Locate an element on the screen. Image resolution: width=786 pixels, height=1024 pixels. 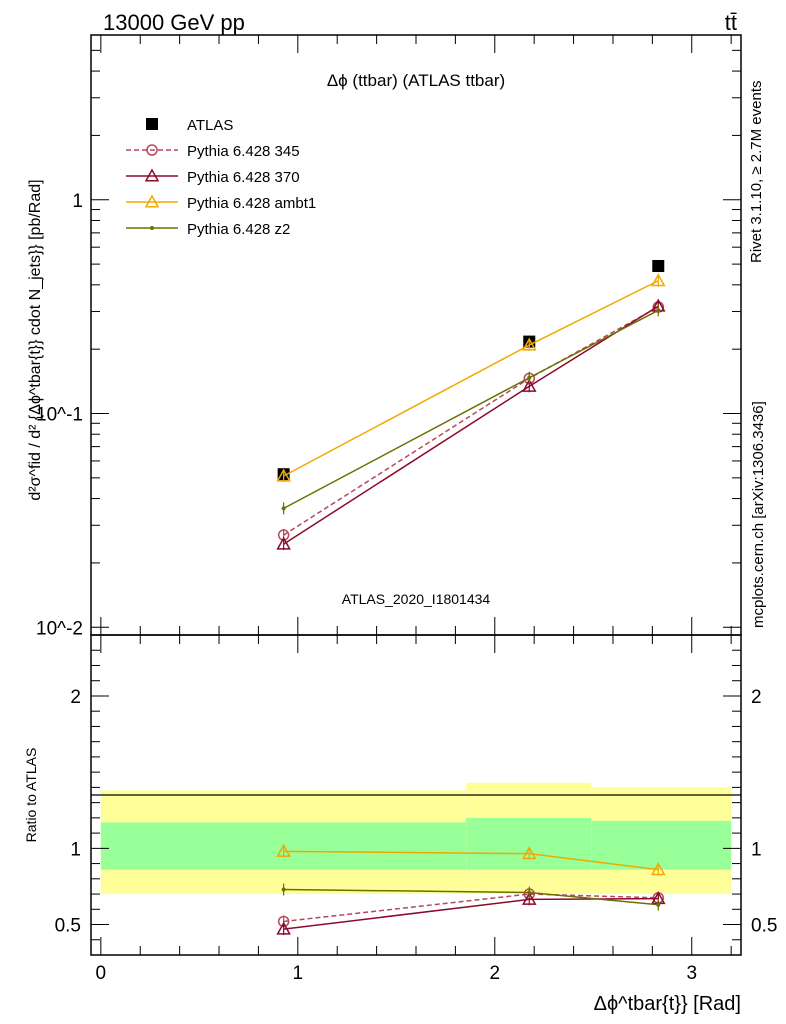
ratio-y-tick-label-right: 0.5 is located at coordinates (764, 926).